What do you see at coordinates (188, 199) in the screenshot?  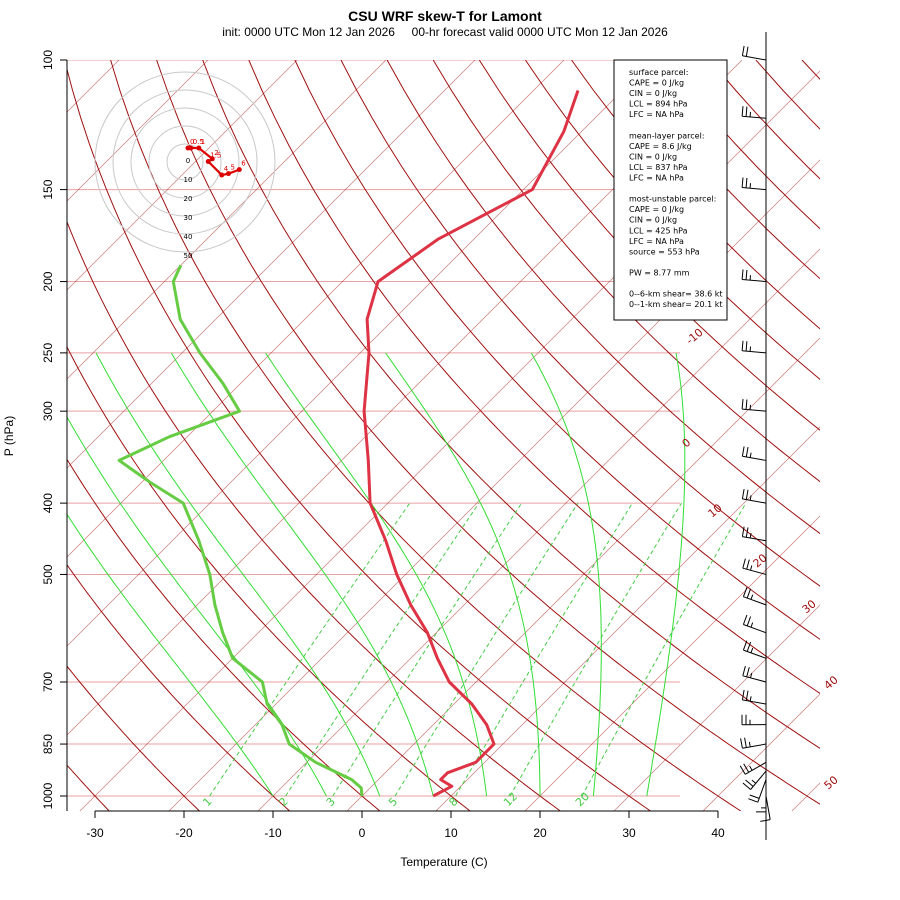 I see `hodograph-ring-label: 20` at bounding box center [188, 199].